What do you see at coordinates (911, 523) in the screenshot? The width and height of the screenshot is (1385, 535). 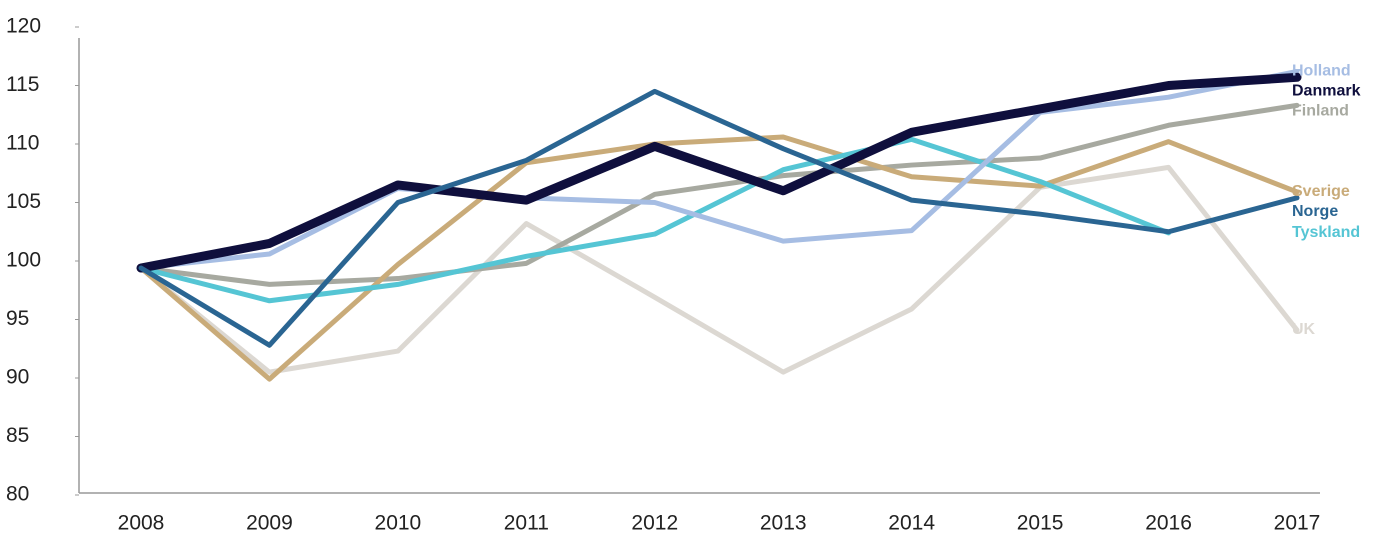 I see `x-tick-label: 2014` at bounding box center [911, 523].